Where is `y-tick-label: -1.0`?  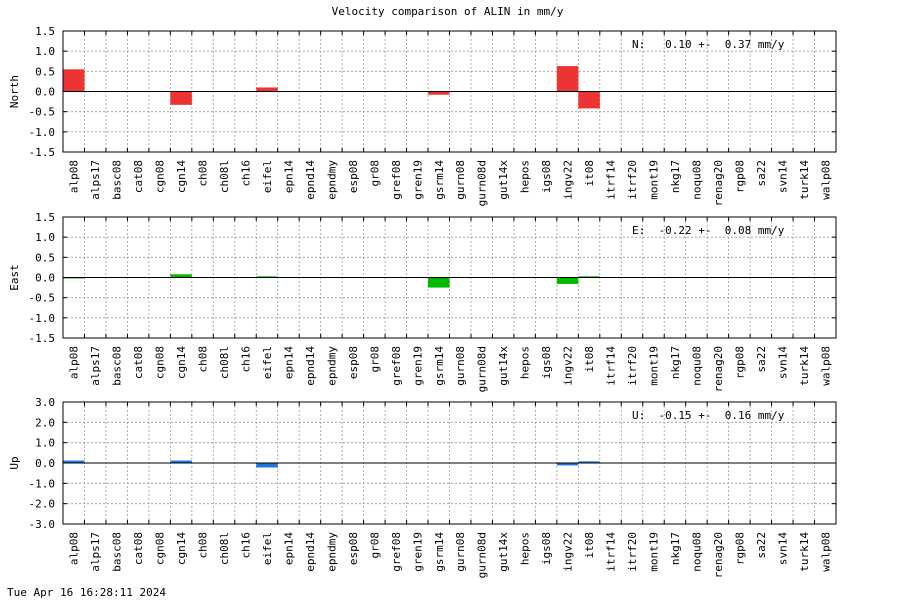 y-tick-label: -1.0 is located at coordinates (42, 318).